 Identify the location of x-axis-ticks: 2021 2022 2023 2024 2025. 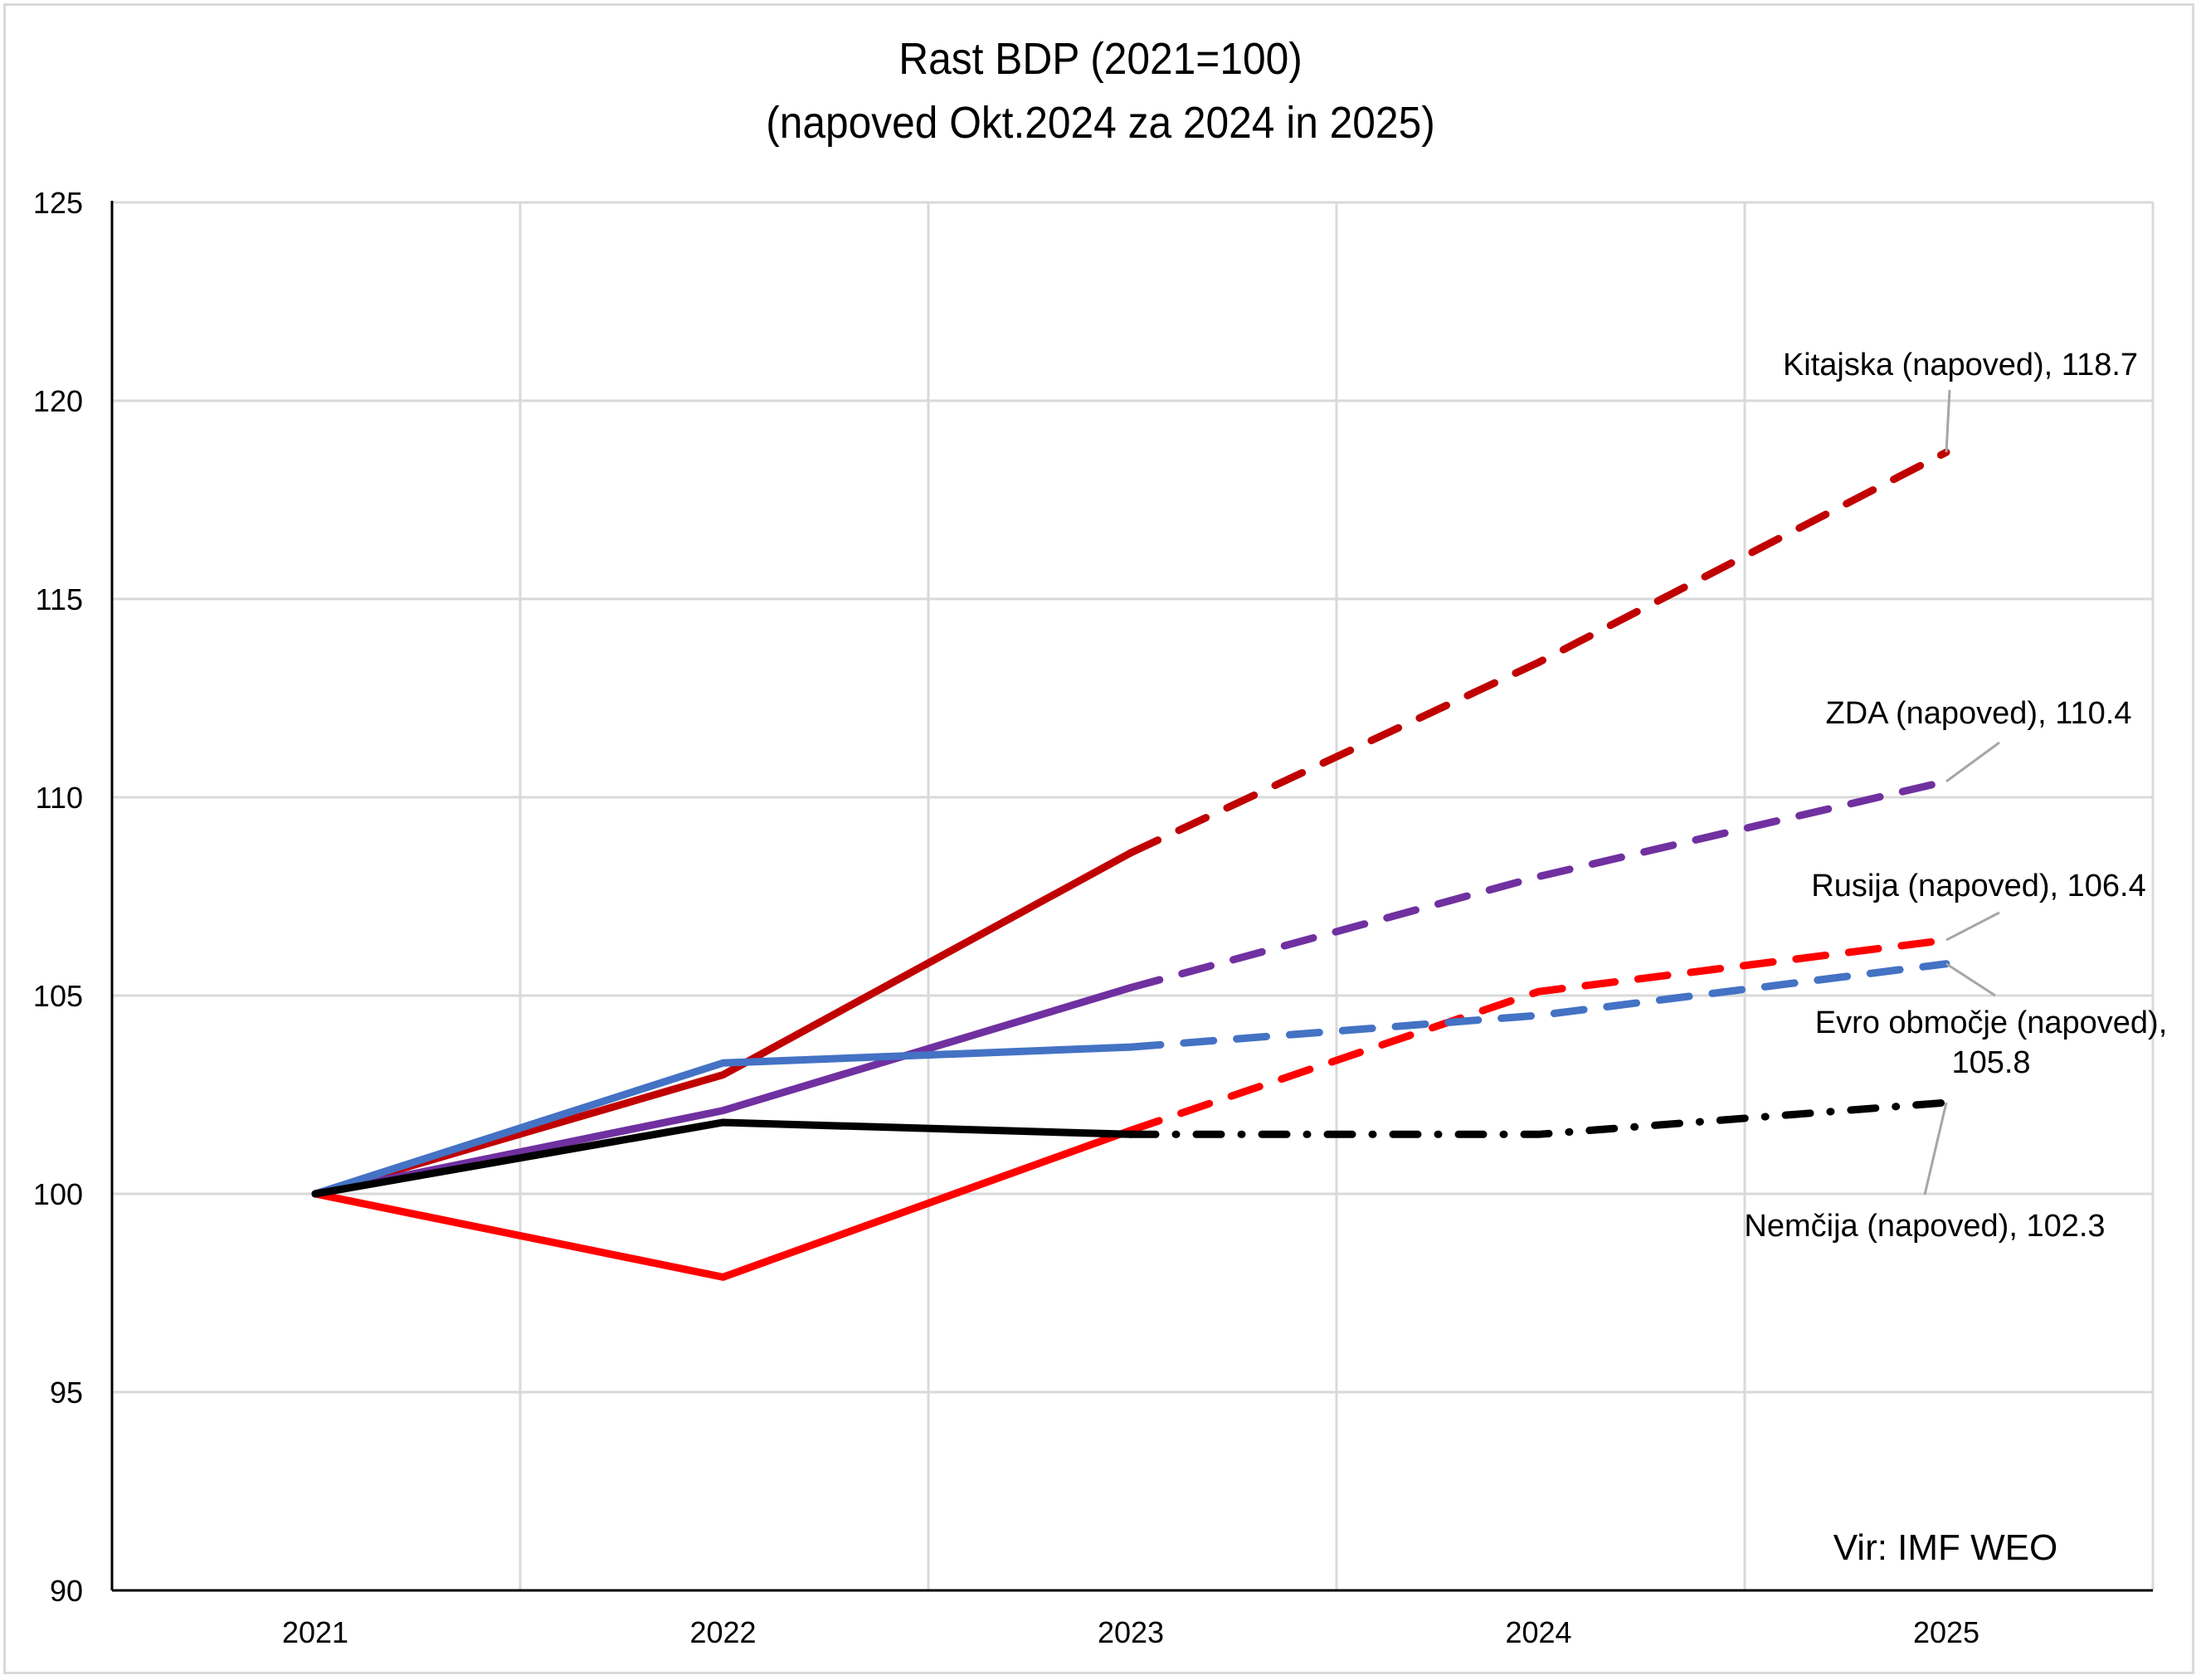
(1130, 1632).